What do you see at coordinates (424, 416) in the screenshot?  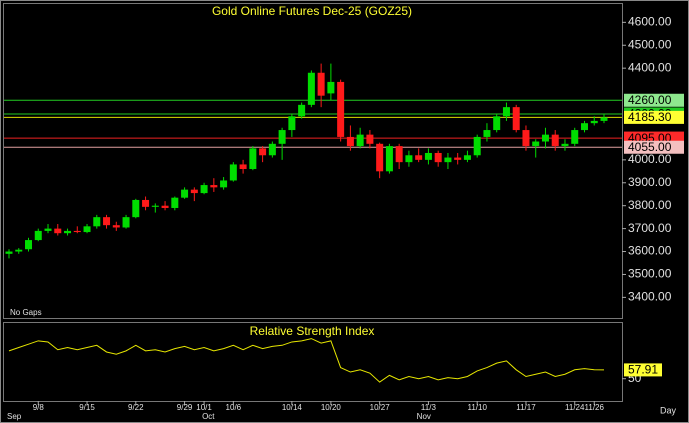 I see `month-label: Nov` at bounding box center [424, 416].